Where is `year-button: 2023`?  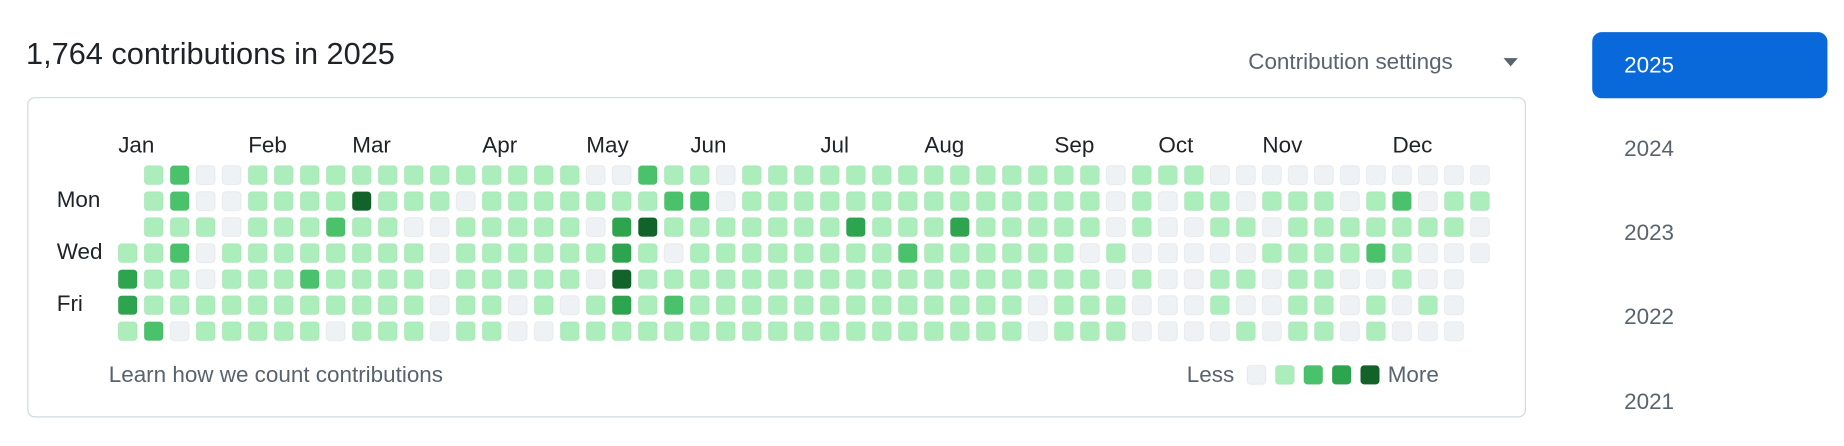 year-button: 2023 is located at coordinates (1649, 232).